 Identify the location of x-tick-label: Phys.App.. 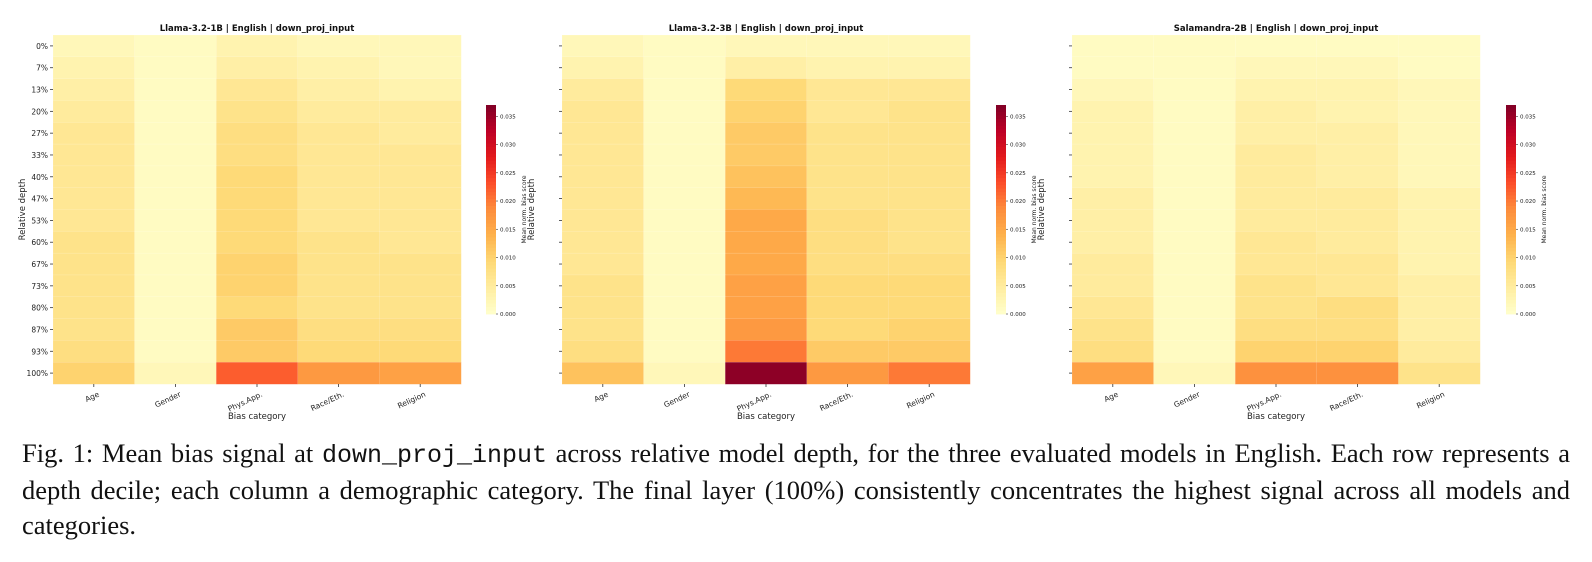
(1263, 402).